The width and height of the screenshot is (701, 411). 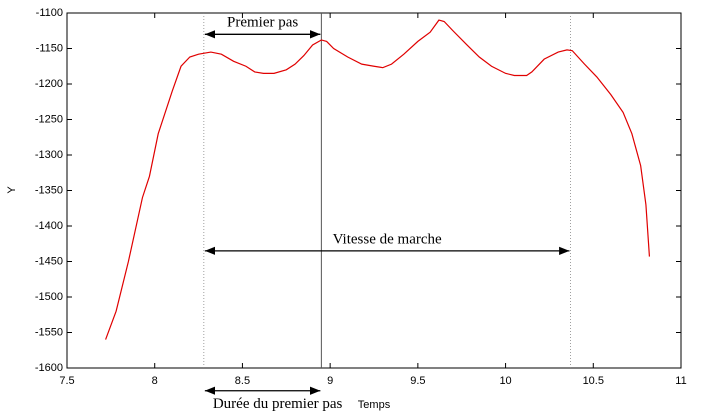 I want to click on x-tick-label: 10.5, so click(x=593, y=381).